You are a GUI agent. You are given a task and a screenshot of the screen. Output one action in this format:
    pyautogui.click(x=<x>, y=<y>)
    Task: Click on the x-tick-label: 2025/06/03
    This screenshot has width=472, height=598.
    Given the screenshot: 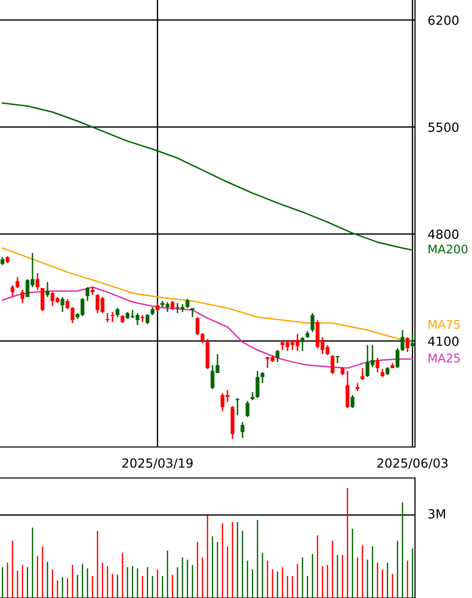 What is the action you would take?
    pyautogui.click(x=412, y=463)
    